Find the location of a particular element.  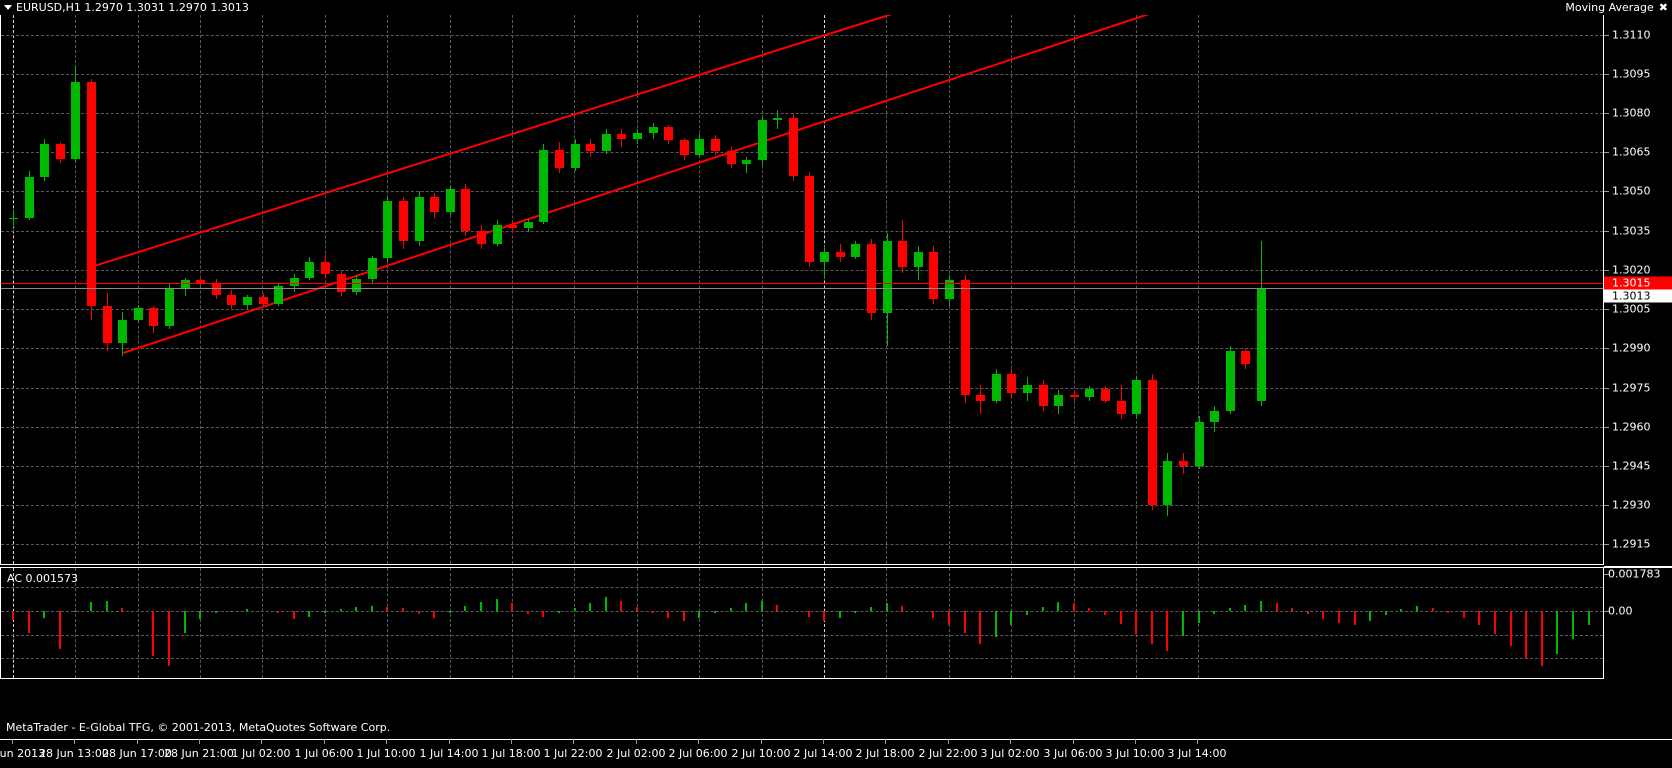

time-axis-label: 28 Jun 21:00 is located at coordinates (199, 753).